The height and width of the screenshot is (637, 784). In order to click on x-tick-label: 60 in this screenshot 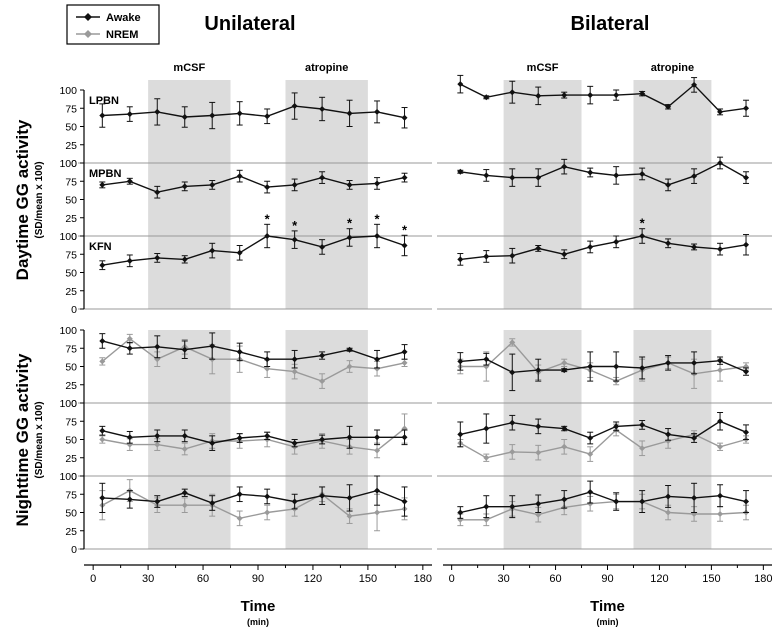, I will do `click(555, 579)`.